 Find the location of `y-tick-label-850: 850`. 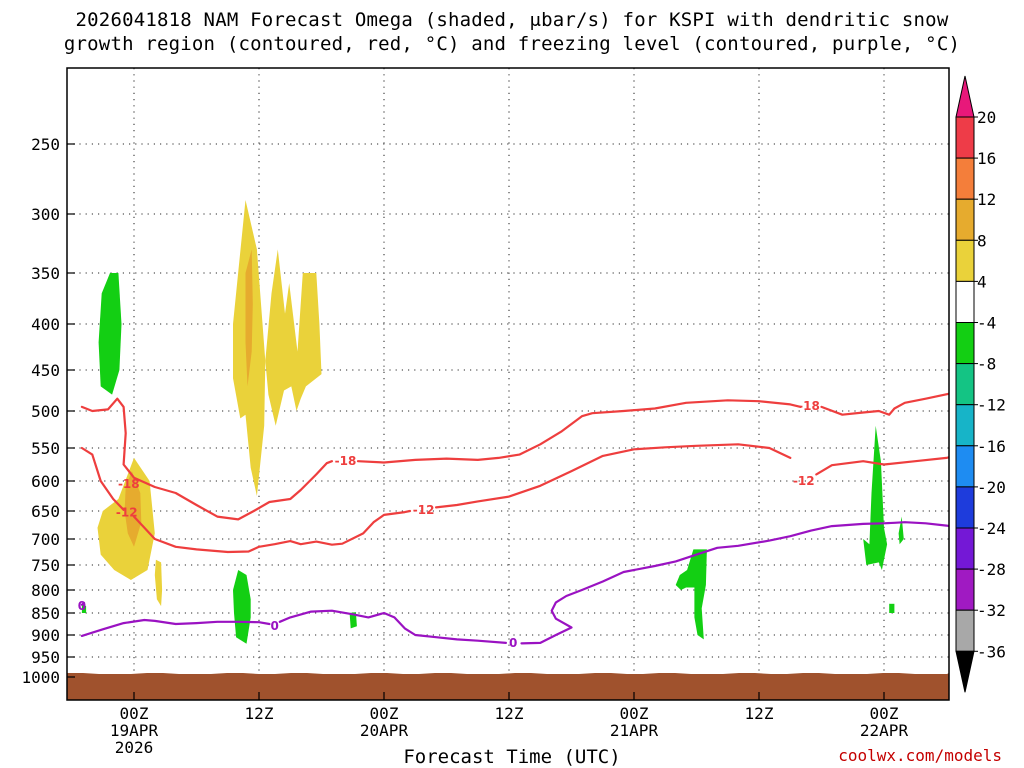

y-tick-label-850: 850 is located at coordinates (45, 613).